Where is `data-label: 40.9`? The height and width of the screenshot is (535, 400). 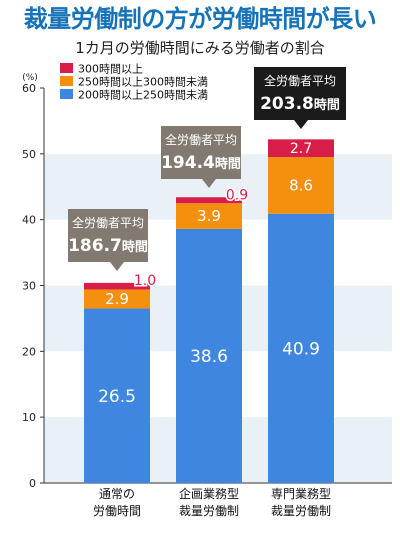
data-label: 40.9 is located at coordinates (301, 349).